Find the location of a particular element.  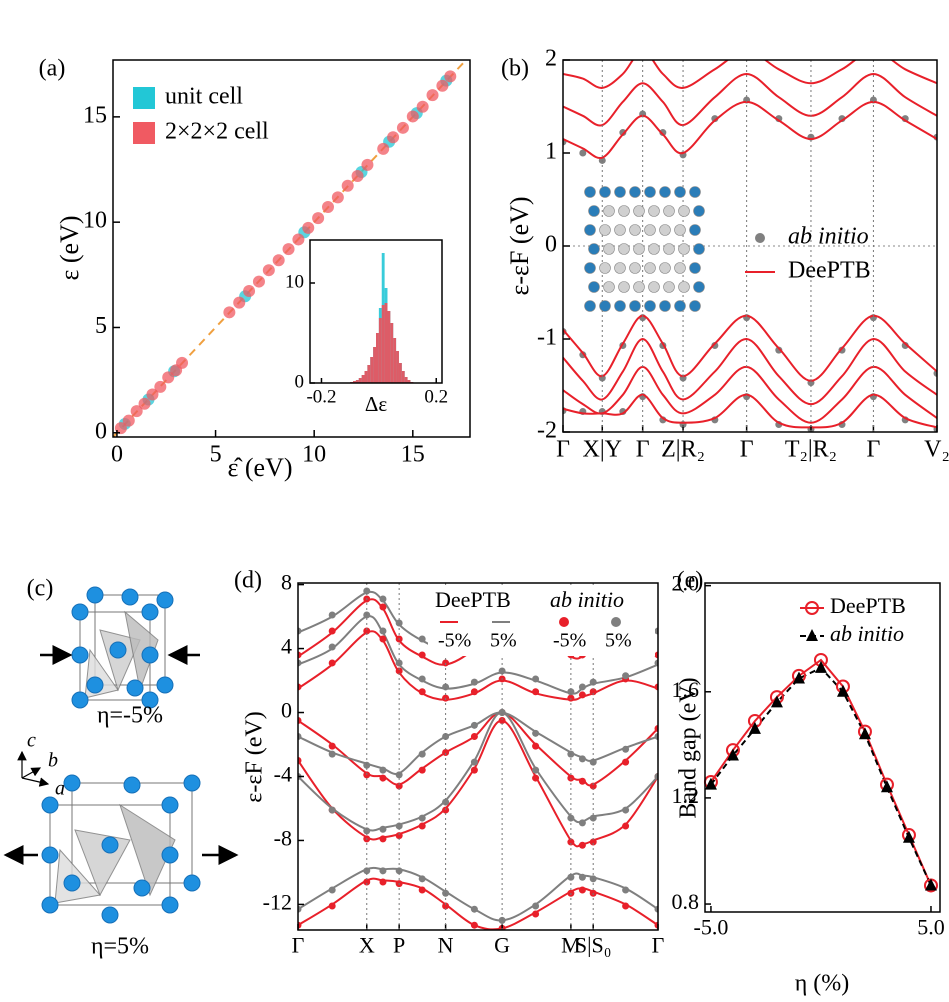

x-axis-label: Δε is located at coordinates (376, 404).